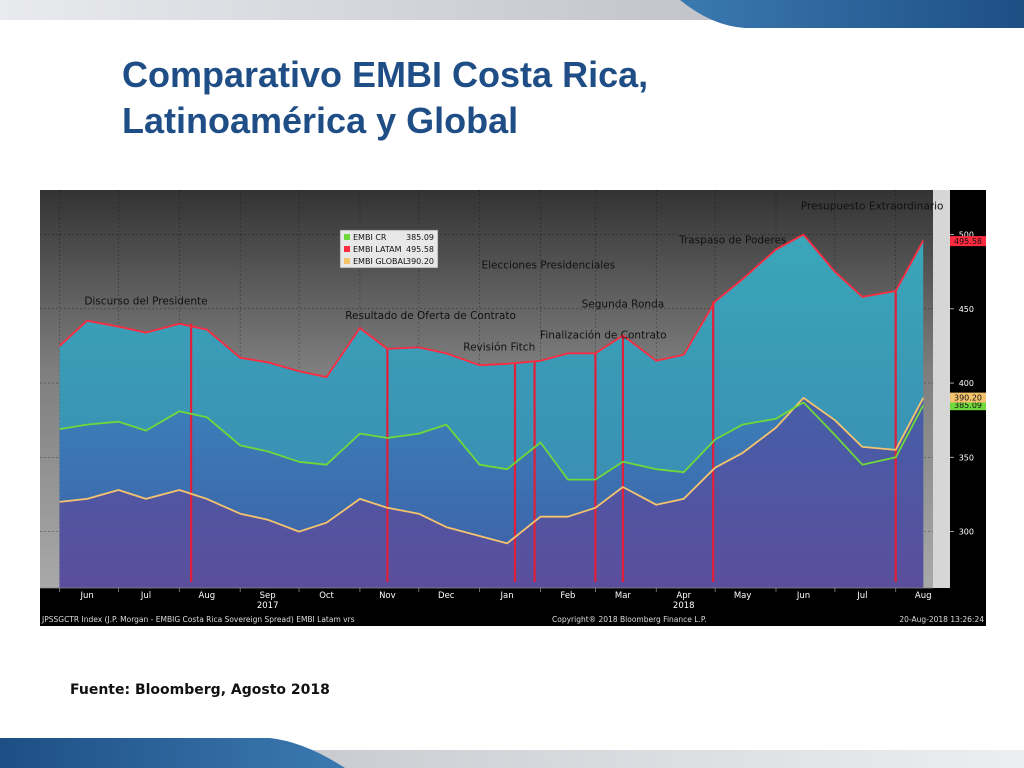 The width and height of the screenshot is (1024, 768). What do you see at coordinates (446, 596) in the screenshot?
I see `x-tick-label: Dec` at bounding box center [446, 596].